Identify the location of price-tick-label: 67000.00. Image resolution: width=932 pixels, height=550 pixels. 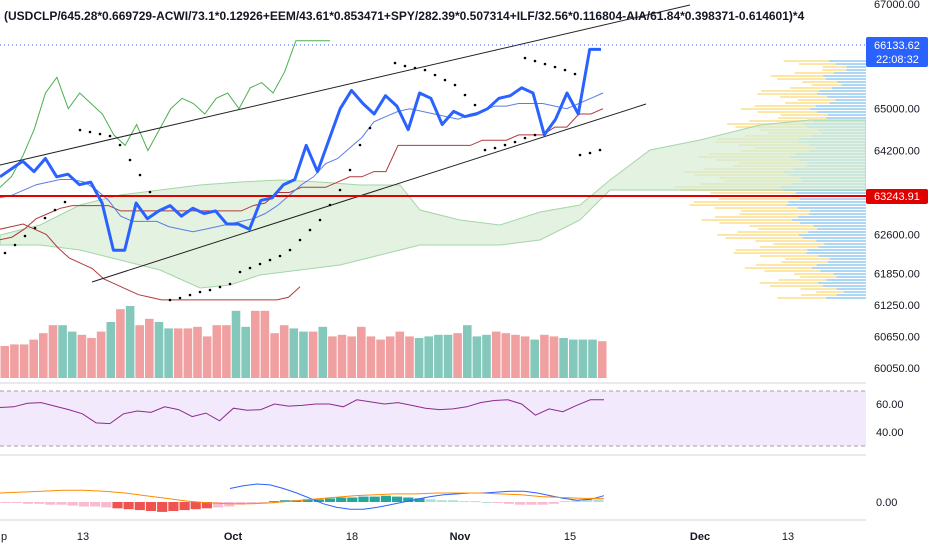
(897, 5).